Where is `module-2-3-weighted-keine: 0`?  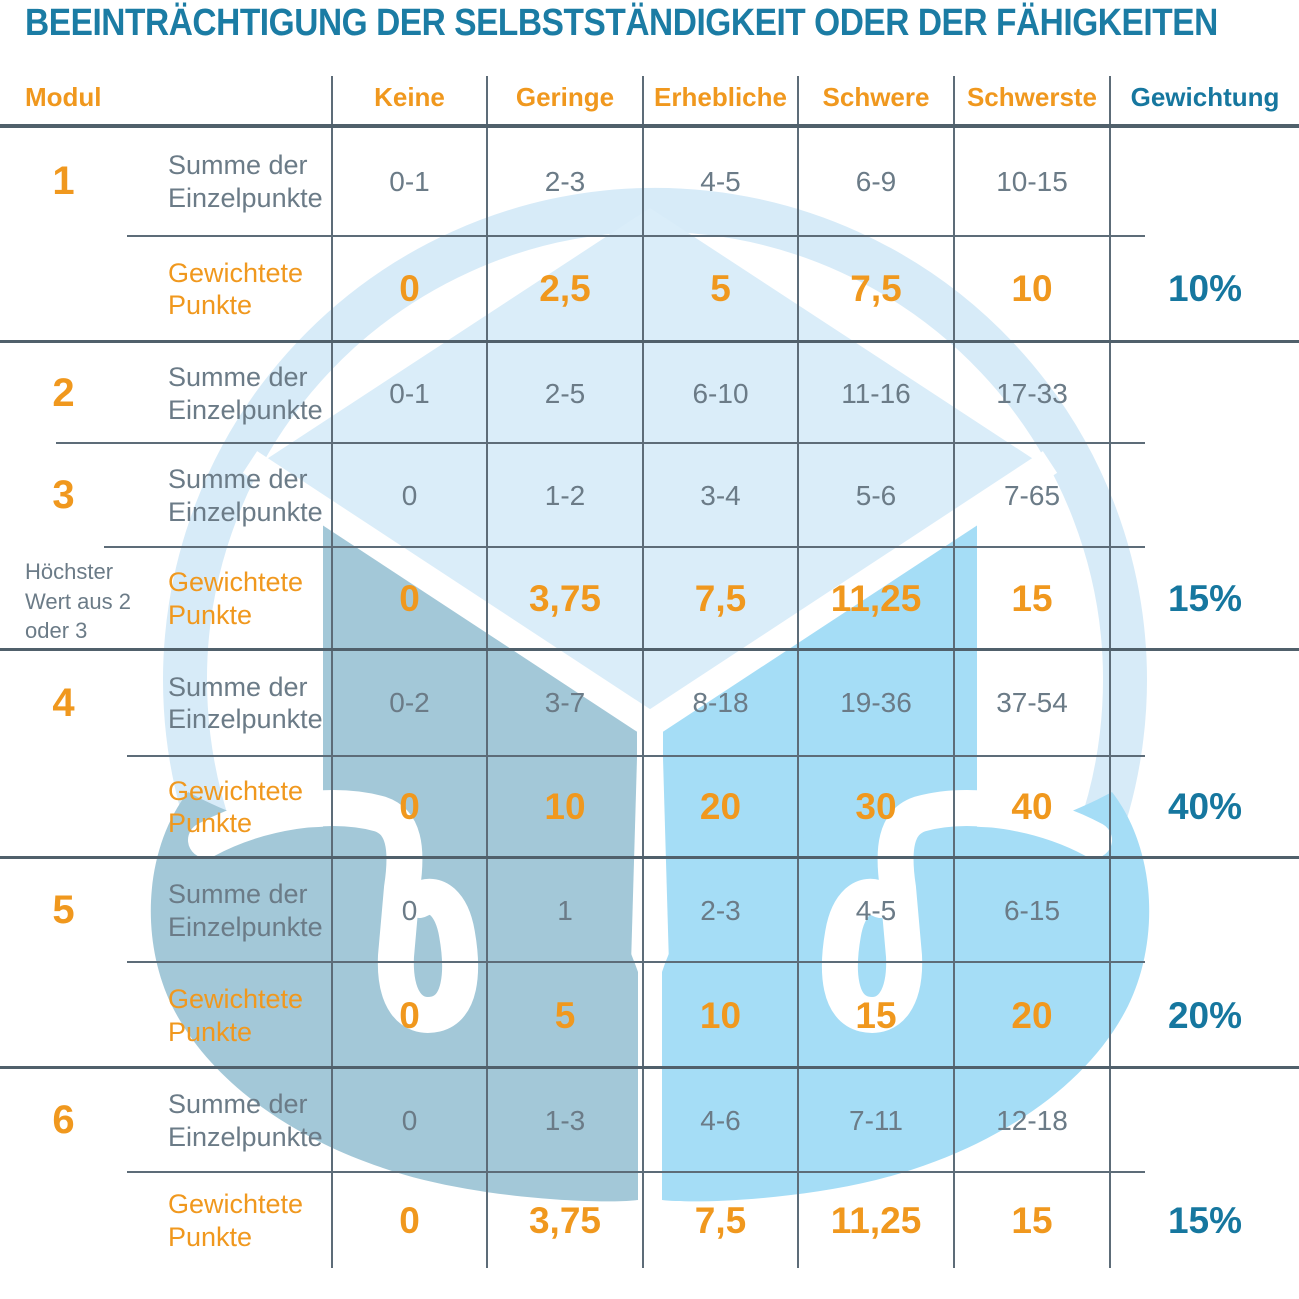 module-2-3-weighted-keine: 0 is located at coordinates (409, 598).